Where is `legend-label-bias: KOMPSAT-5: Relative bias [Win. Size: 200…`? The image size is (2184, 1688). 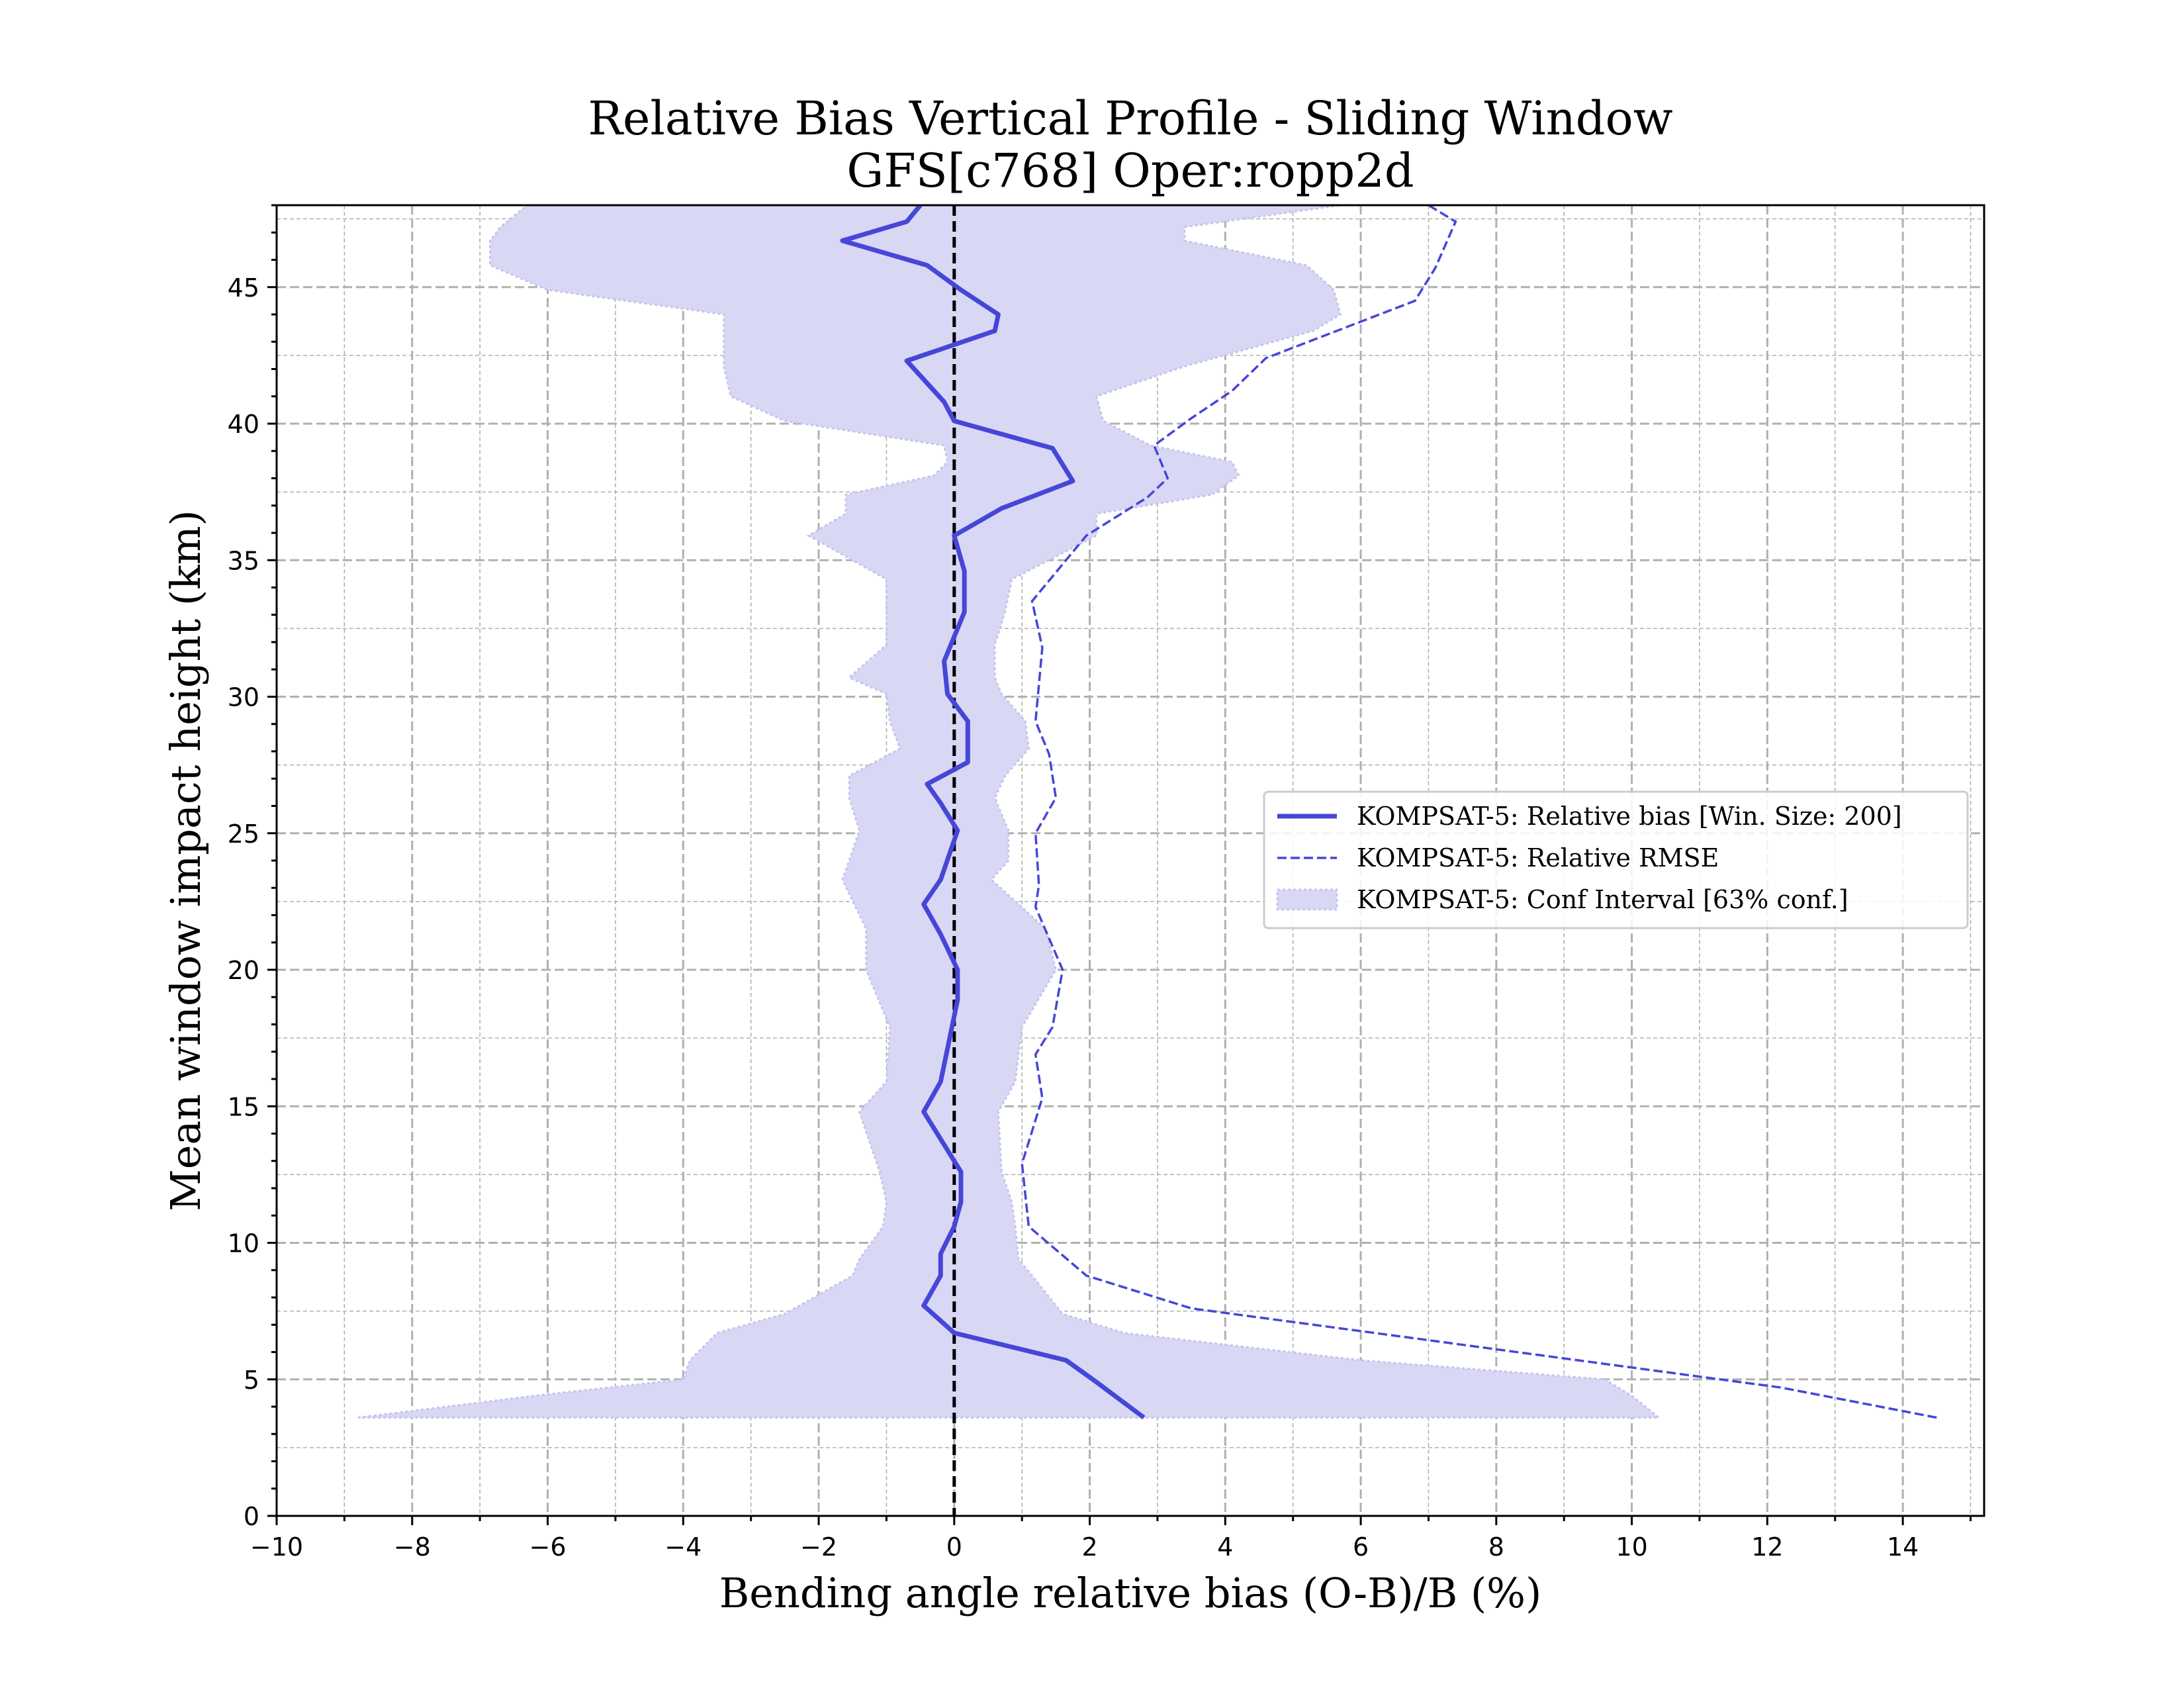 legend-label-bias: KOMPSAT-5: Relative bias [Win. Size: 200… is located at coordinates (1629, 816).